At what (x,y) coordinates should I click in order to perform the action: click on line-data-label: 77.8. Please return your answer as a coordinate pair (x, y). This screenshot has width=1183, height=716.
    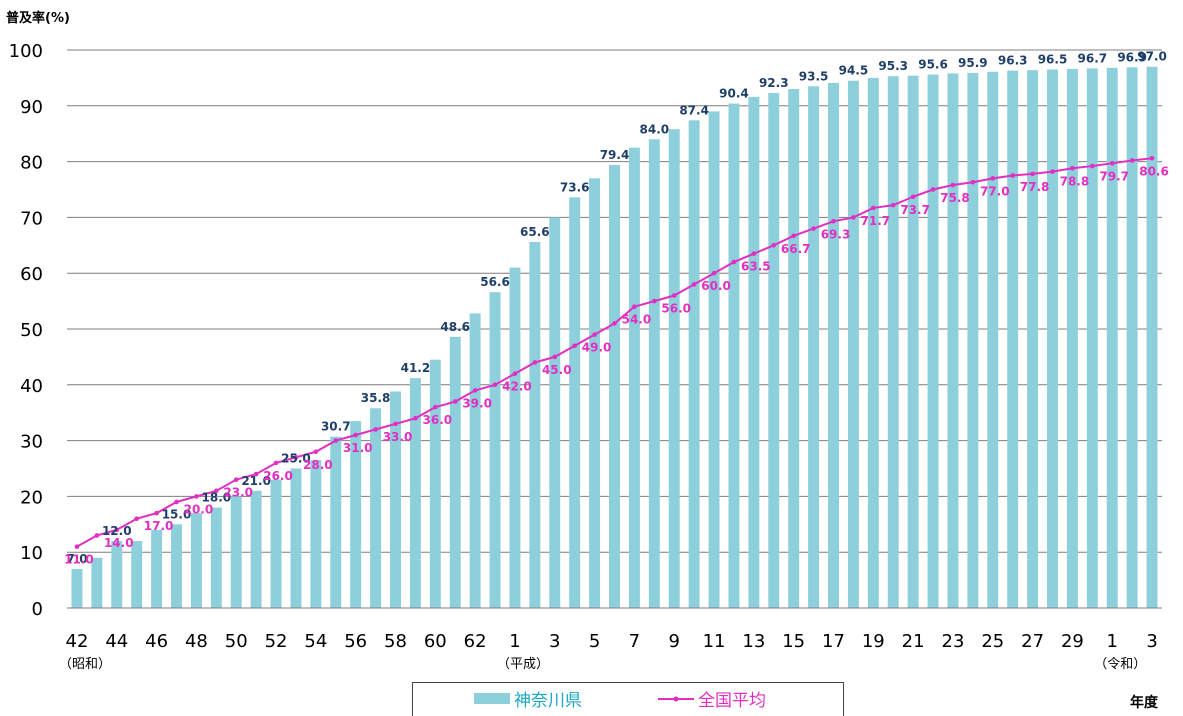
    Looking at the image, I should click on (1035, 187).